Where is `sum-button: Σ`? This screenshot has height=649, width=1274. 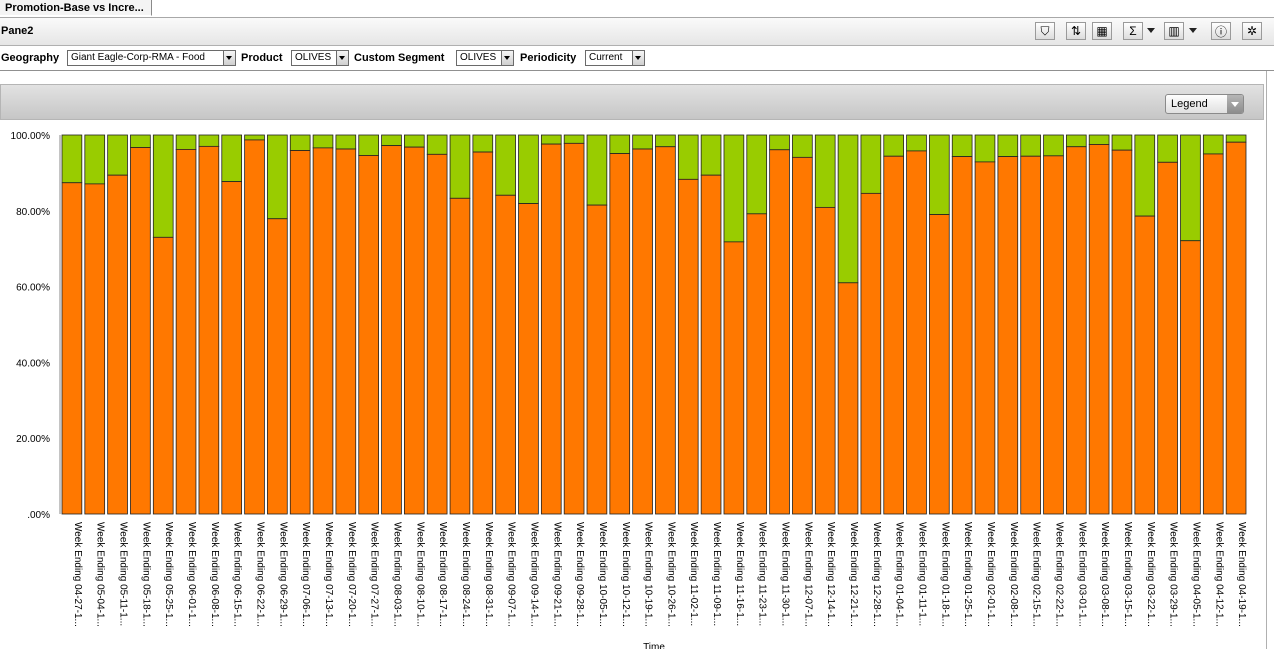
sum-button: Σ is located at coordinates (1133, 31).